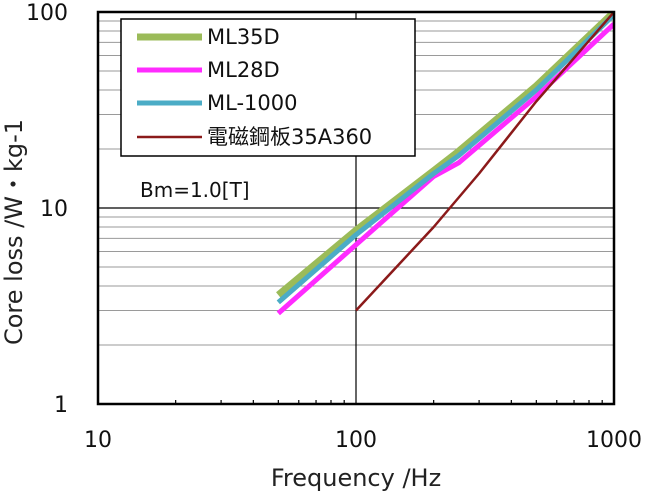 This screenshot has width=649, height=492. What do you see at coordinates (195, 190) in the screenshot?
I see `bm-annotation: Bm=1.0[T]` at bounding box center [195, 190].